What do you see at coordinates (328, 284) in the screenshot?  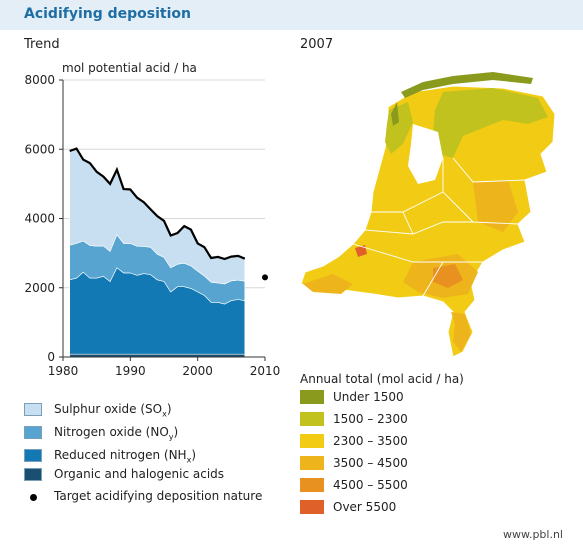 I see `map-zeeland` at bounding box center [328, 284].